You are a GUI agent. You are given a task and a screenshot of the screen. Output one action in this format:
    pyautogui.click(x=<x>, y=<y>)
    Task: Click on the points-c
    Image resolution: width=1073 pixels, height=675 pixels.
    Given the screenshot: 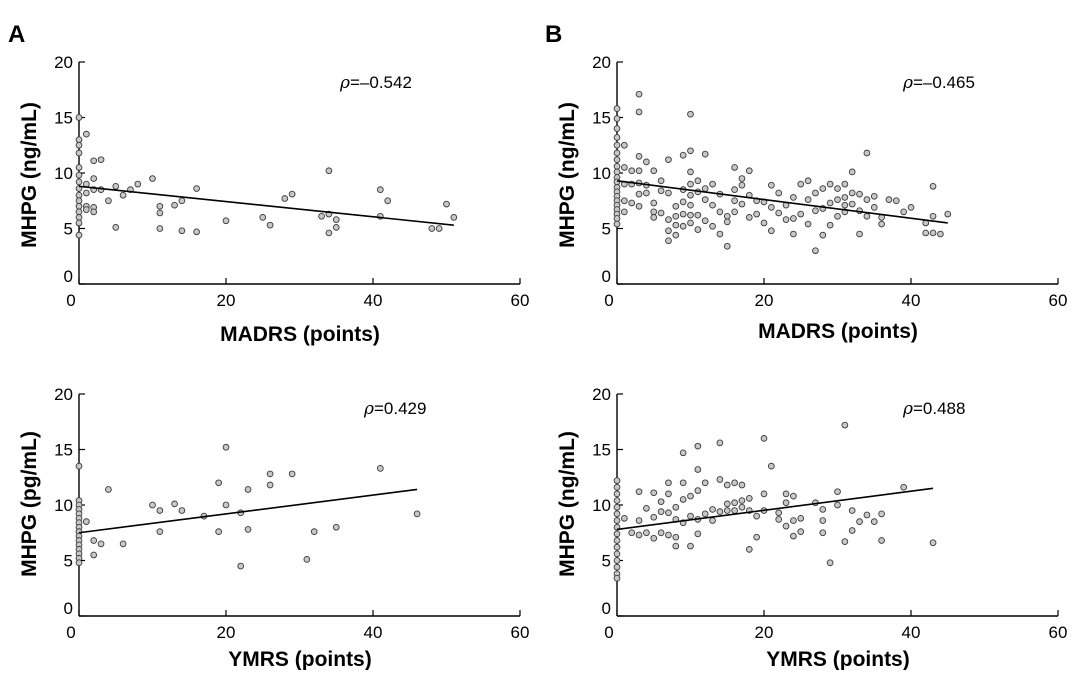 What is the action you would take?
    pyautogui.click(x=248, y=506)
    